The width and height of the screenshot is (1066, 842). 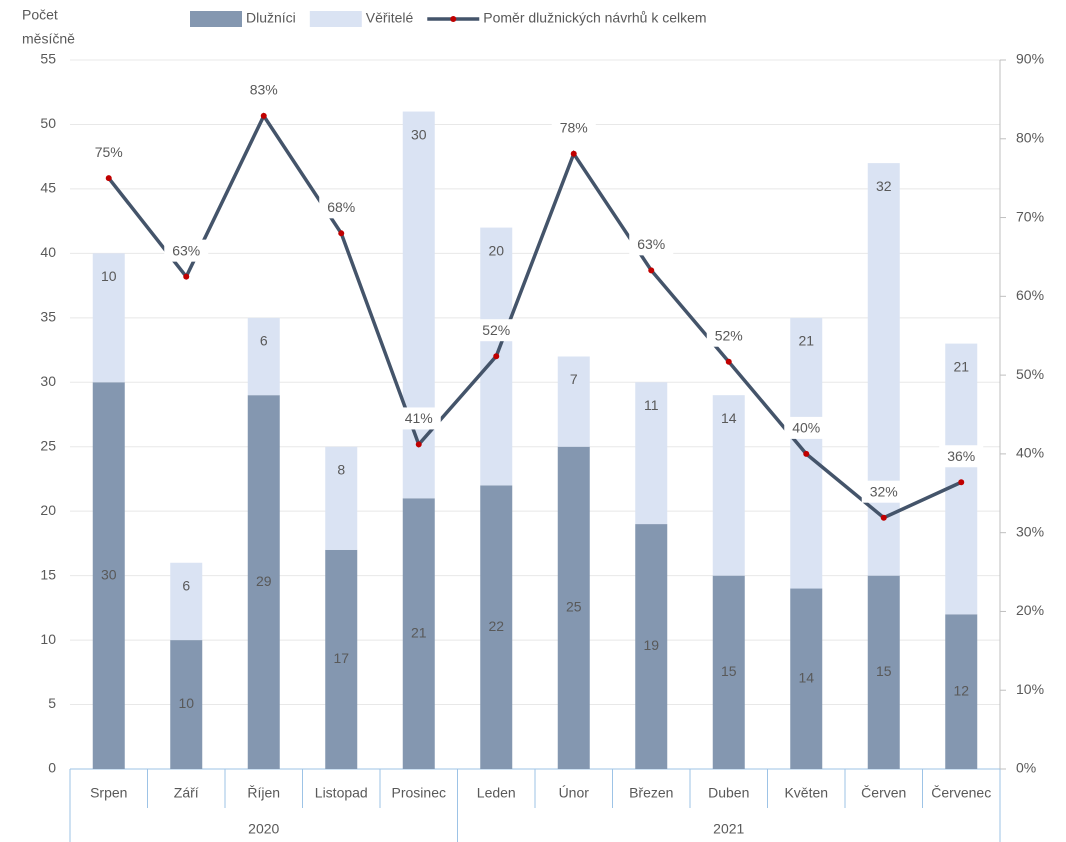 What do you see at coordinates (1030, 374) in the screenshot?
I see `y2-tick-label: 50%` at bounding box center [1030, 374].